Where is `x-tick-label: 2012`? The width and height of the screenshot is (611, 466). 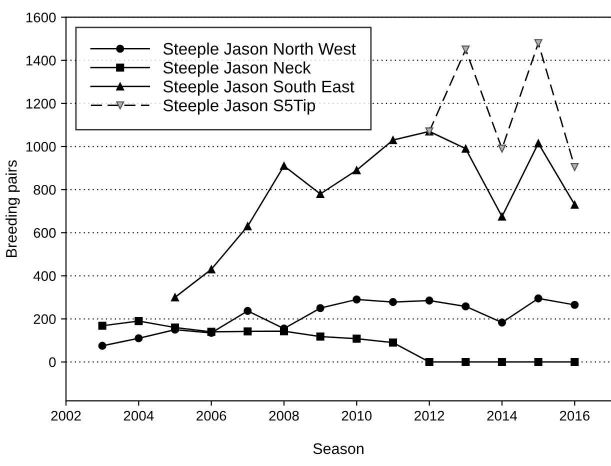
x-tick-label: 2012 is located at coordinates (429, 415).